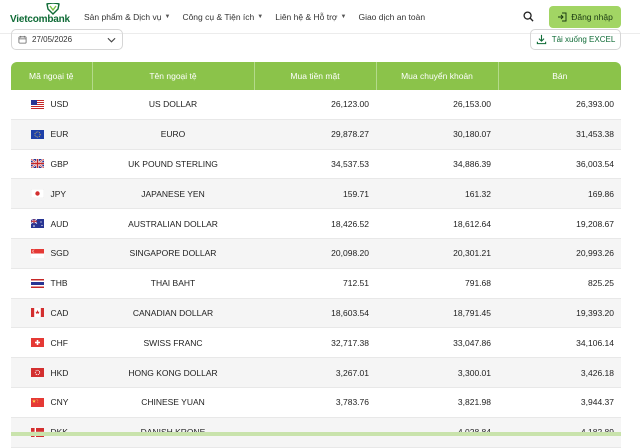 The height and width of the screenshot is (448, 640). Describe the element at coordinates (559, 343) in the screenshot. I see `sell-rate: 34,106.14` at that location.